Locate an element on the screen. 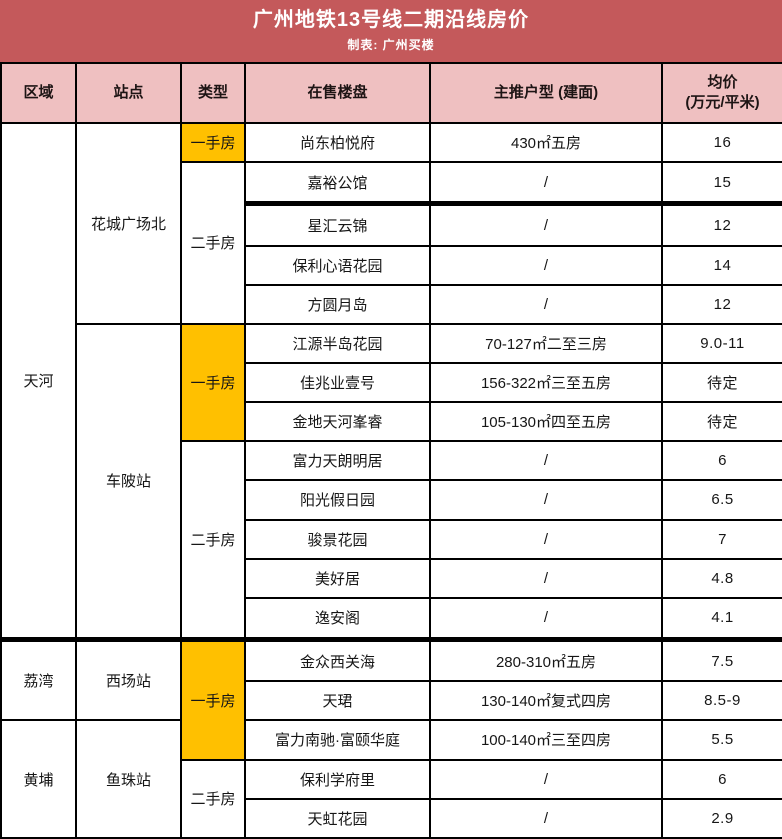 This screenshot has height=839, width=782. property-cell: 美好居 is located at coordinates (337, 578).